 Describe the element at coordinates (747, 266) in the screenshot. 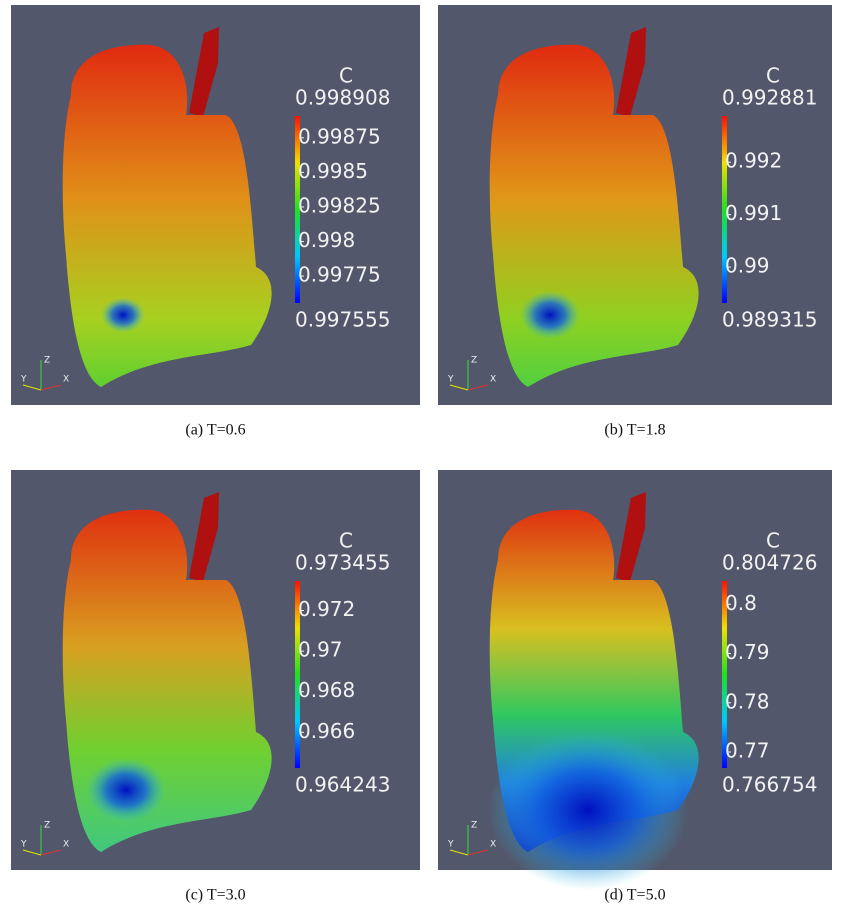

I see `colorbar-tick-label: 0.99` at that location.